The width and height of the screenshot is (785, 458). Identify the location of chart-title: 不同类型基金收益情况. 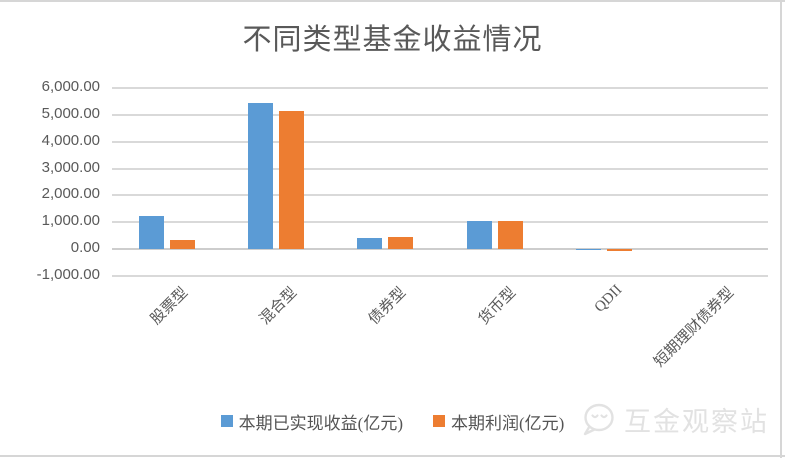
(392, 40).